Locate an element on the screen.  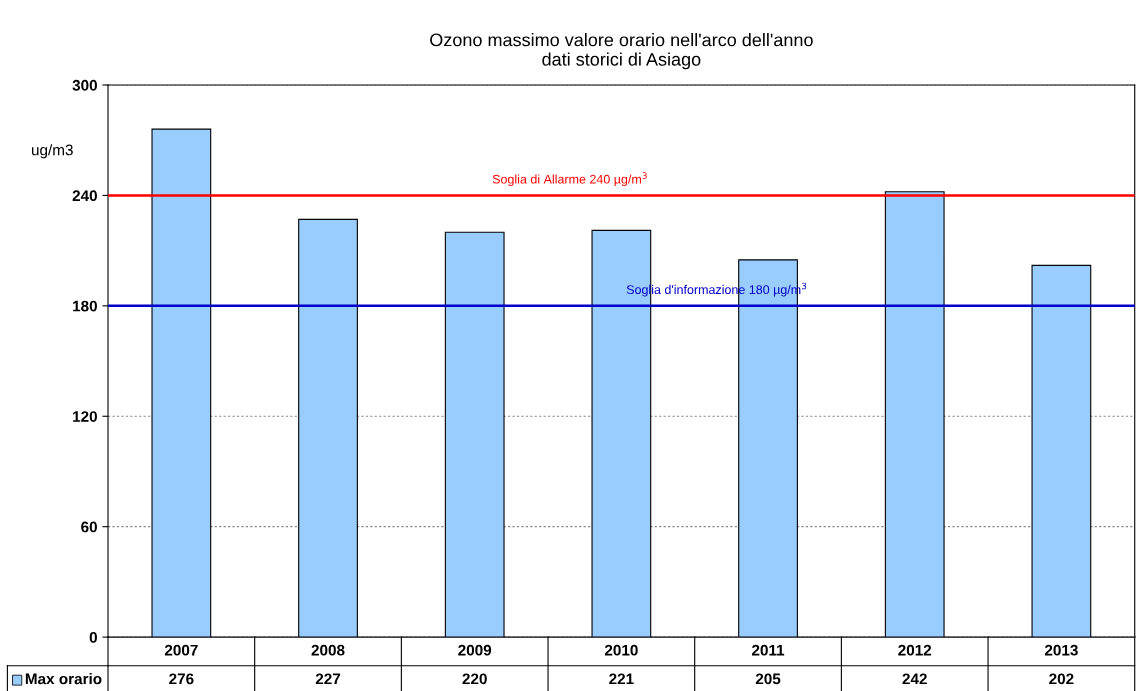
x-tick-label: 2013 is located at coordinates (1061, 650).